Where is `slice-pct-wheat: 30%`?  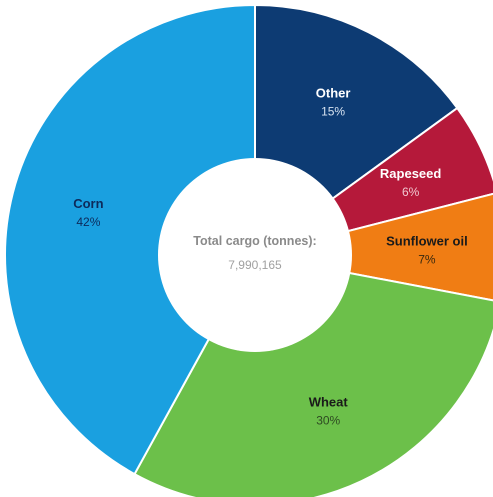
slice-pct-wheat: 30% is located at coordinates (328, 421).